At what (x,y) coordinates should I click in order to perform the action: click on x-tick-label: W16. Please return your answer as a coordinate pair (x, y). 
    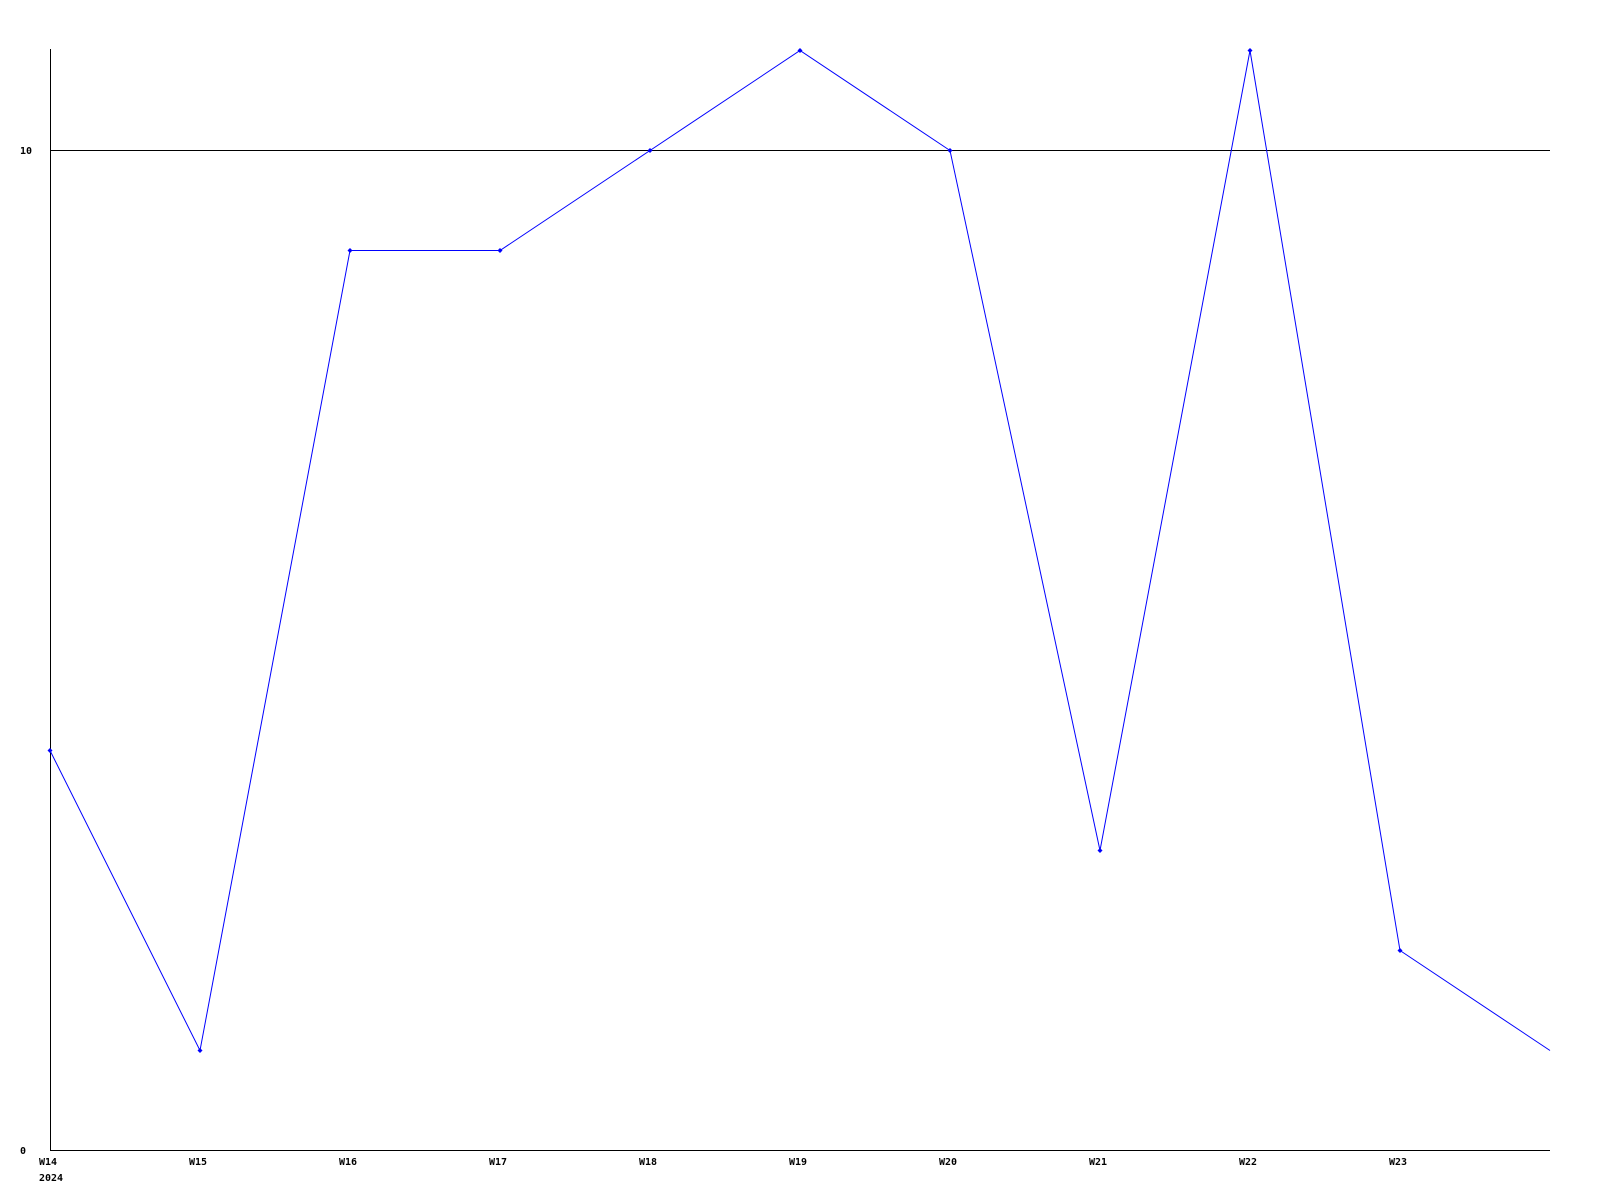
    Looking at the image, I should click on (348, 1162).